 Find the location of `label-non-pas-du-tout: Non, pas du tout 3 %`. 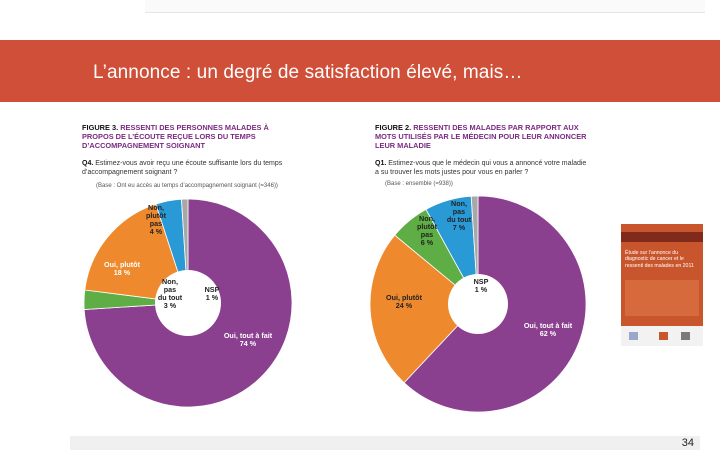

label-non-pas-du-tout: Non, pas du tout 3 % is located at coordinates (170, 293).